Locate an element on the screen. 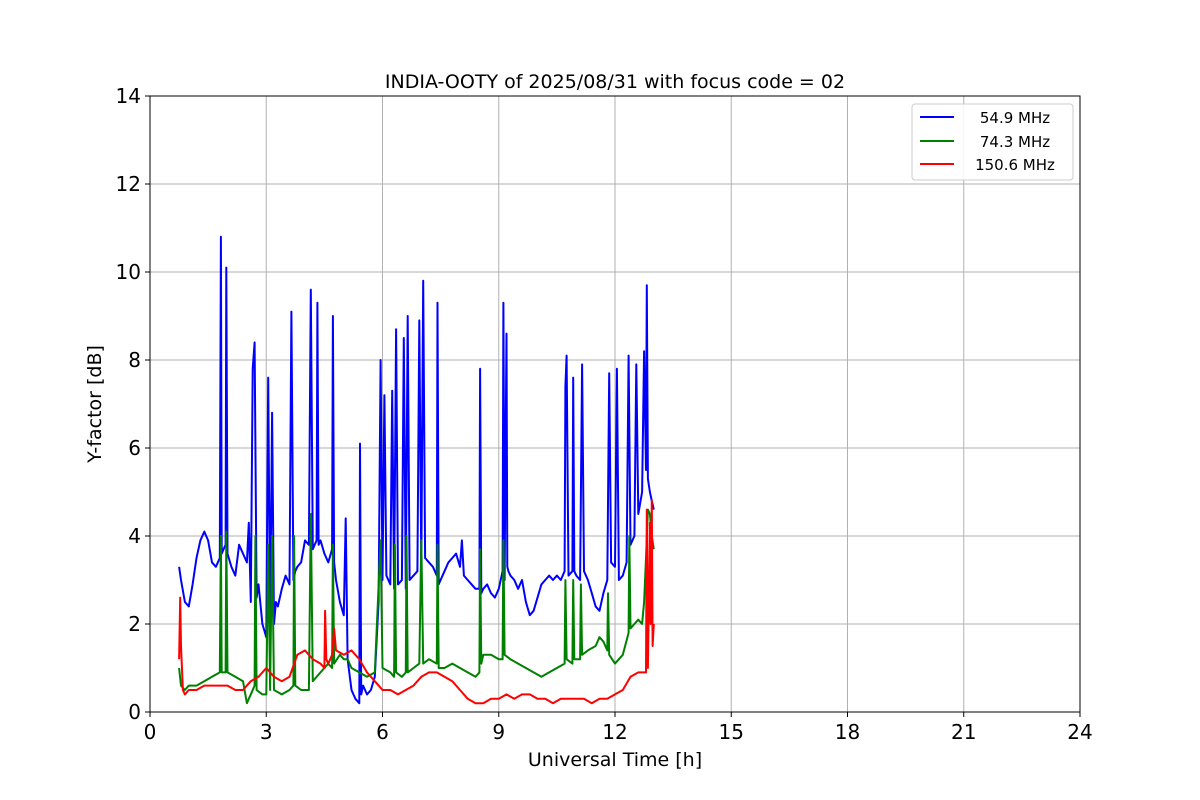 The height and width of the screenshot is (800, 1200). x-tick-label: 15 is located at coordinates (731, 732).